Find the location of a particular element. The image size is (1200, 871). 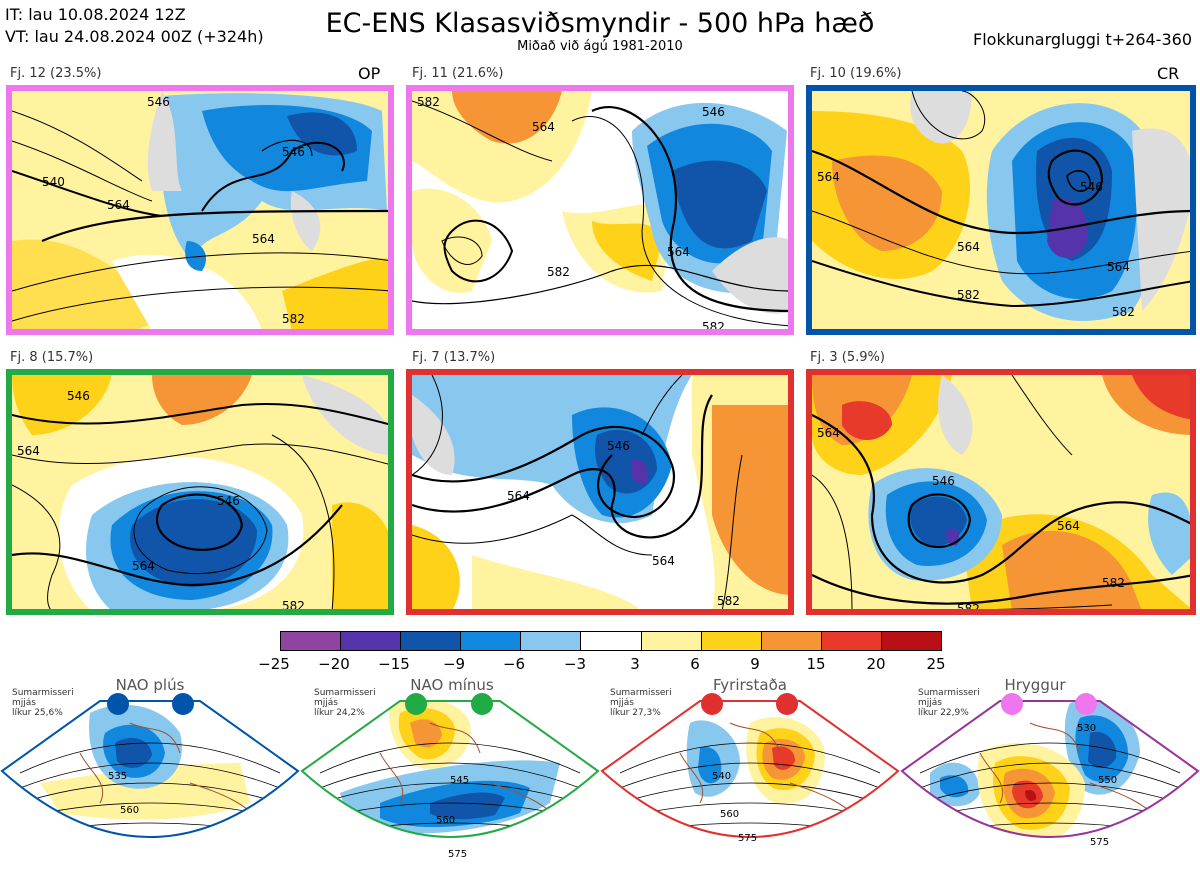

regime-map-nao-minus: 545 560 575 is located at coordinates (450, 780).